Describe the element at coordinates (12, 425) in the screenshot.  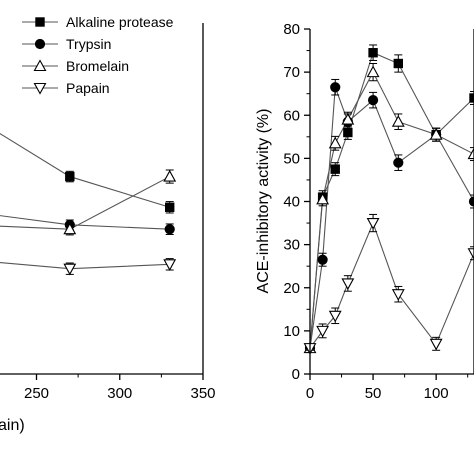
I see `left-x-axis-label: ain)` at that location.